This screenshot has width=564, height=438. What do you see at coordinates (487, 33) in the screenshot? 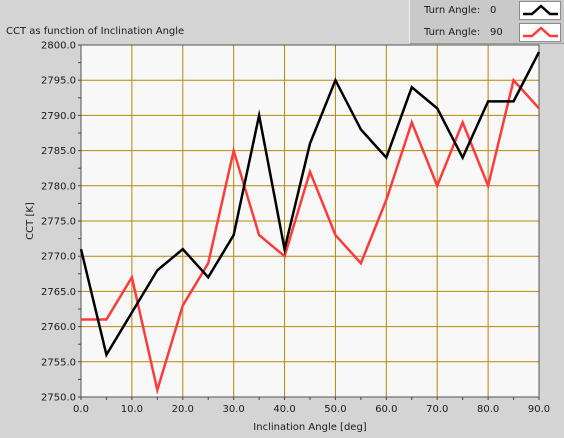
I see `legend-item-series-1: Turn Angle: 90` at bounding box center [487, 33].